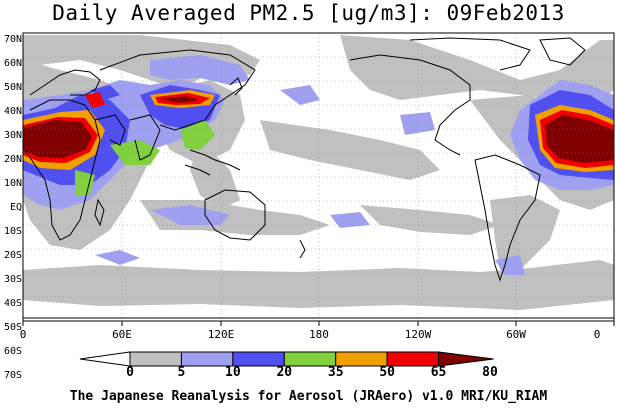 This screenshot has width=617, height=410. I want to click on lat-label: 60N, so click(12, 63).